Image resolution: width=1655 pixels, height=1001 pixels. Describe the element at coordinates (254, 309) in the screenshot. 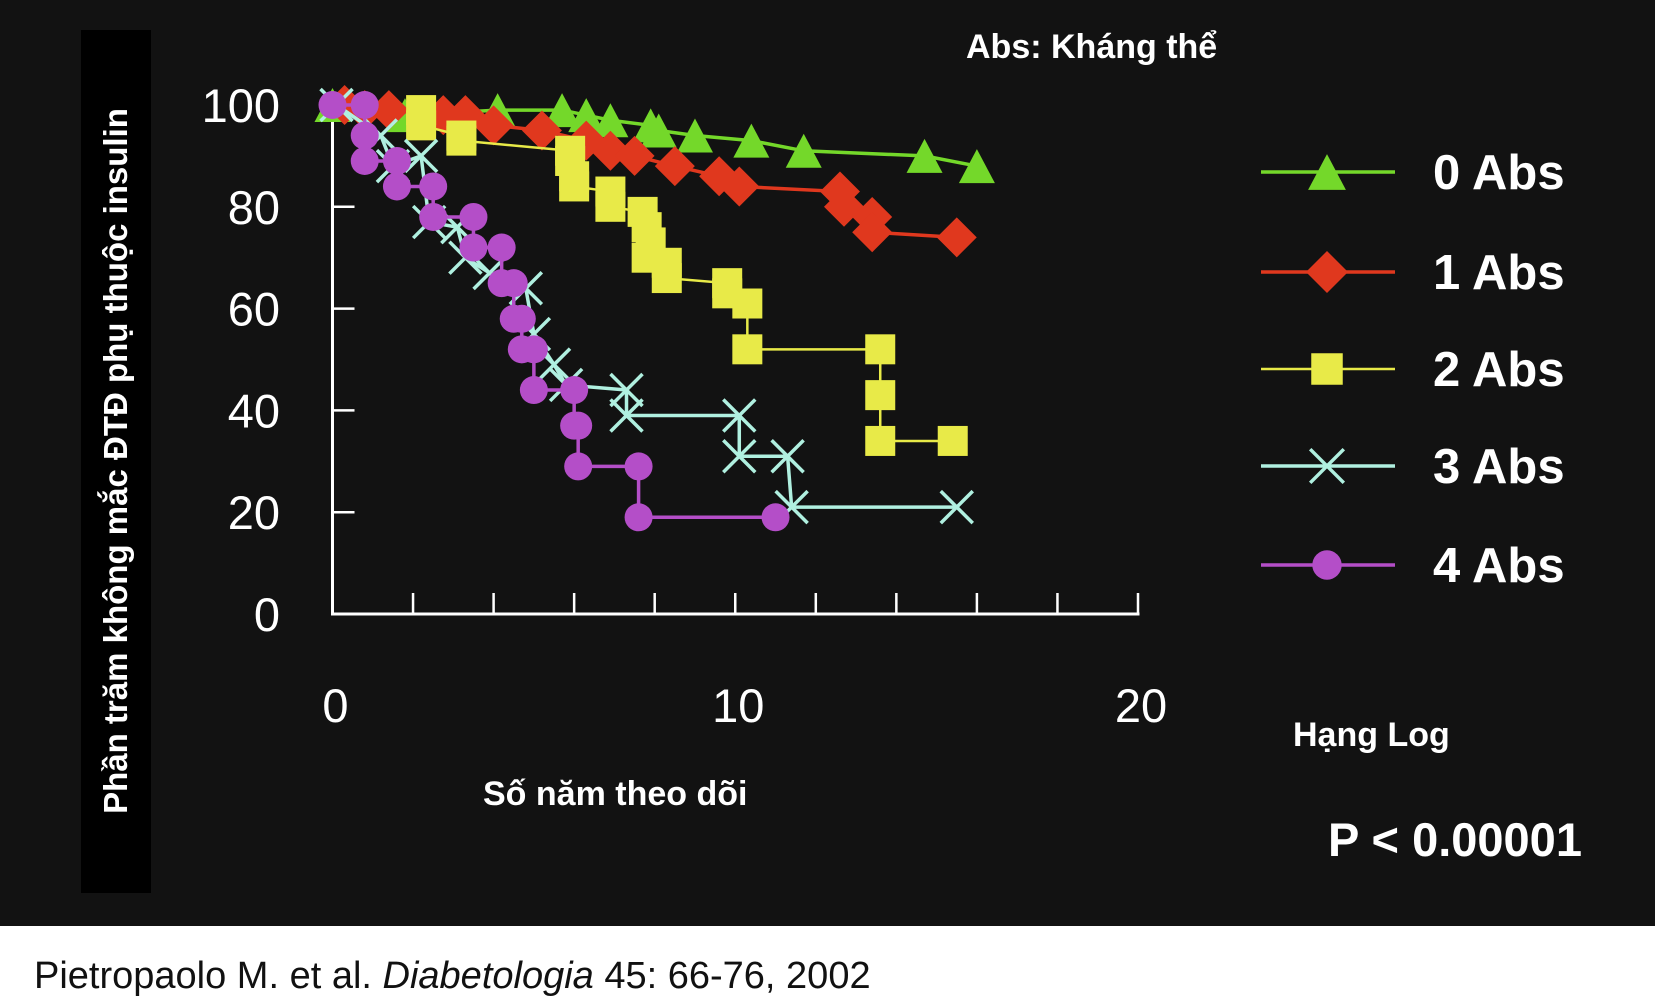

I see `y-tick-label: 60` at that location.